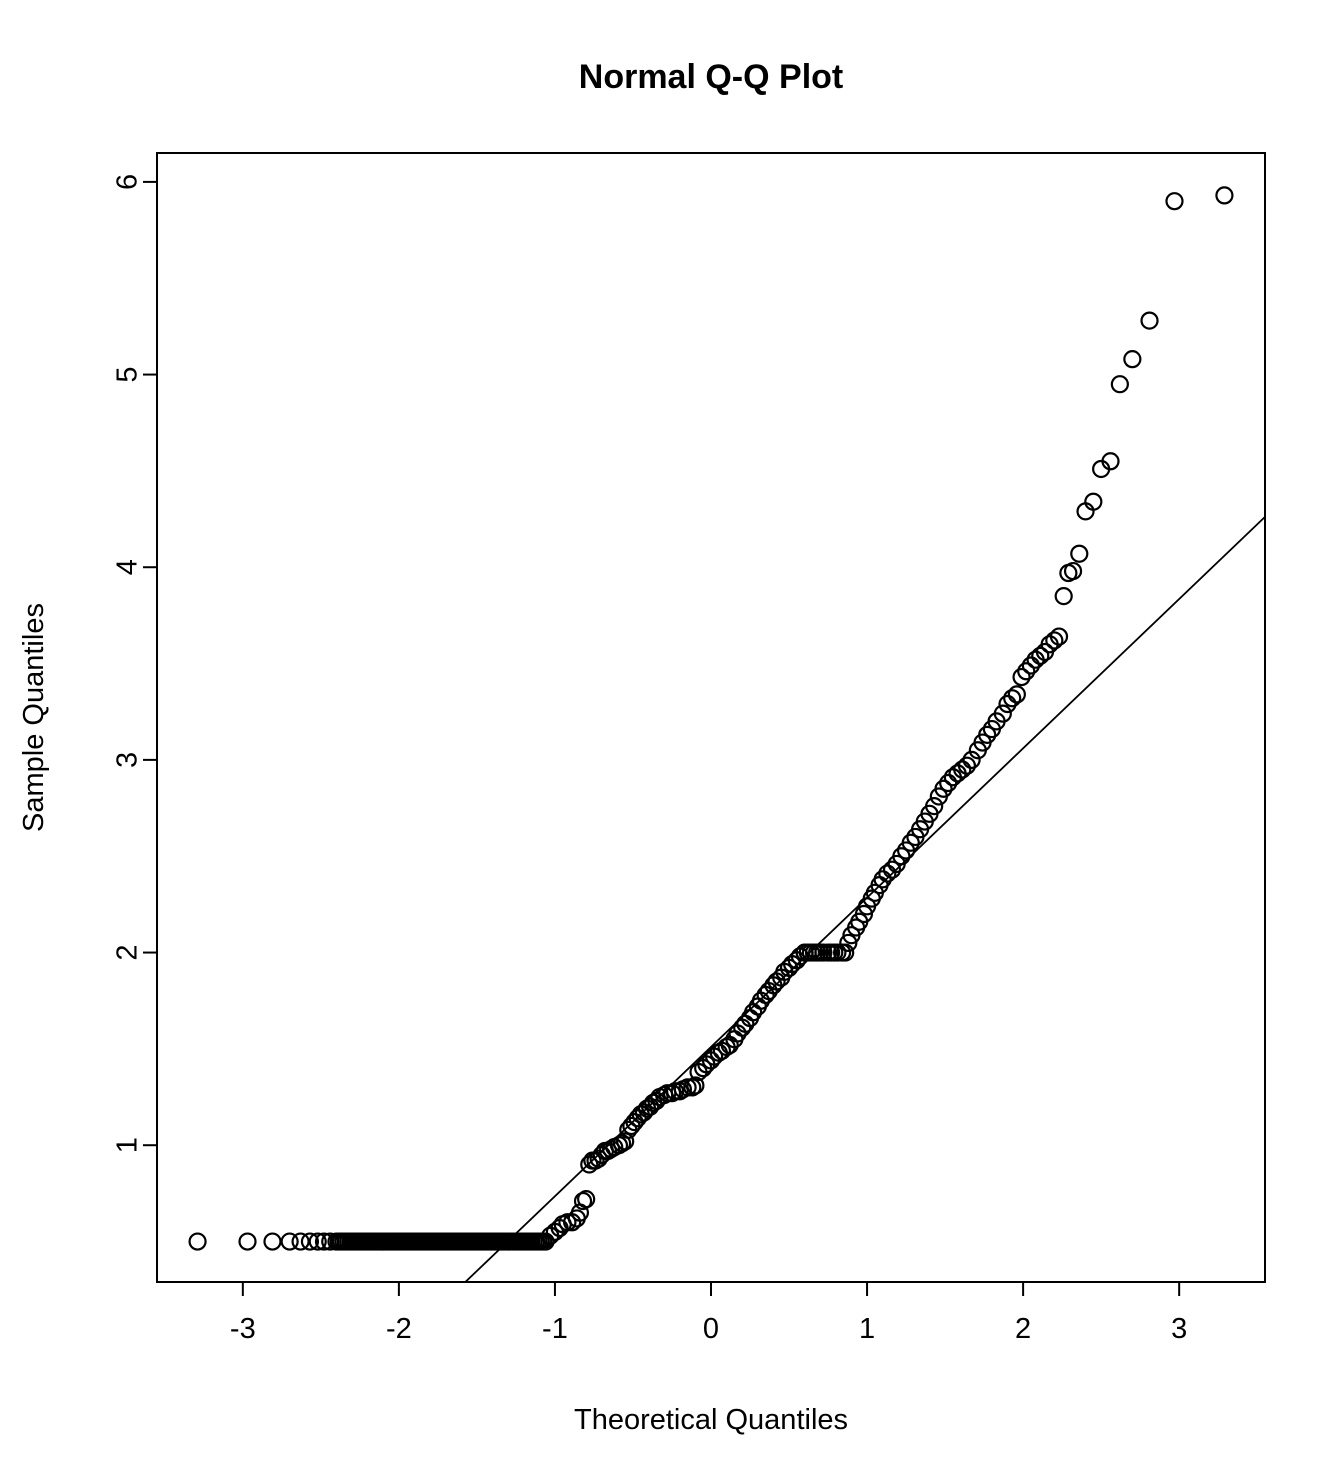 Image resolution: width=1344 pixels, height=1478 pixels. What do you see at coordinates (711, 1329) in the screenshot?
I see `x-tick-label: 0` at bounding box center [711, 1329].